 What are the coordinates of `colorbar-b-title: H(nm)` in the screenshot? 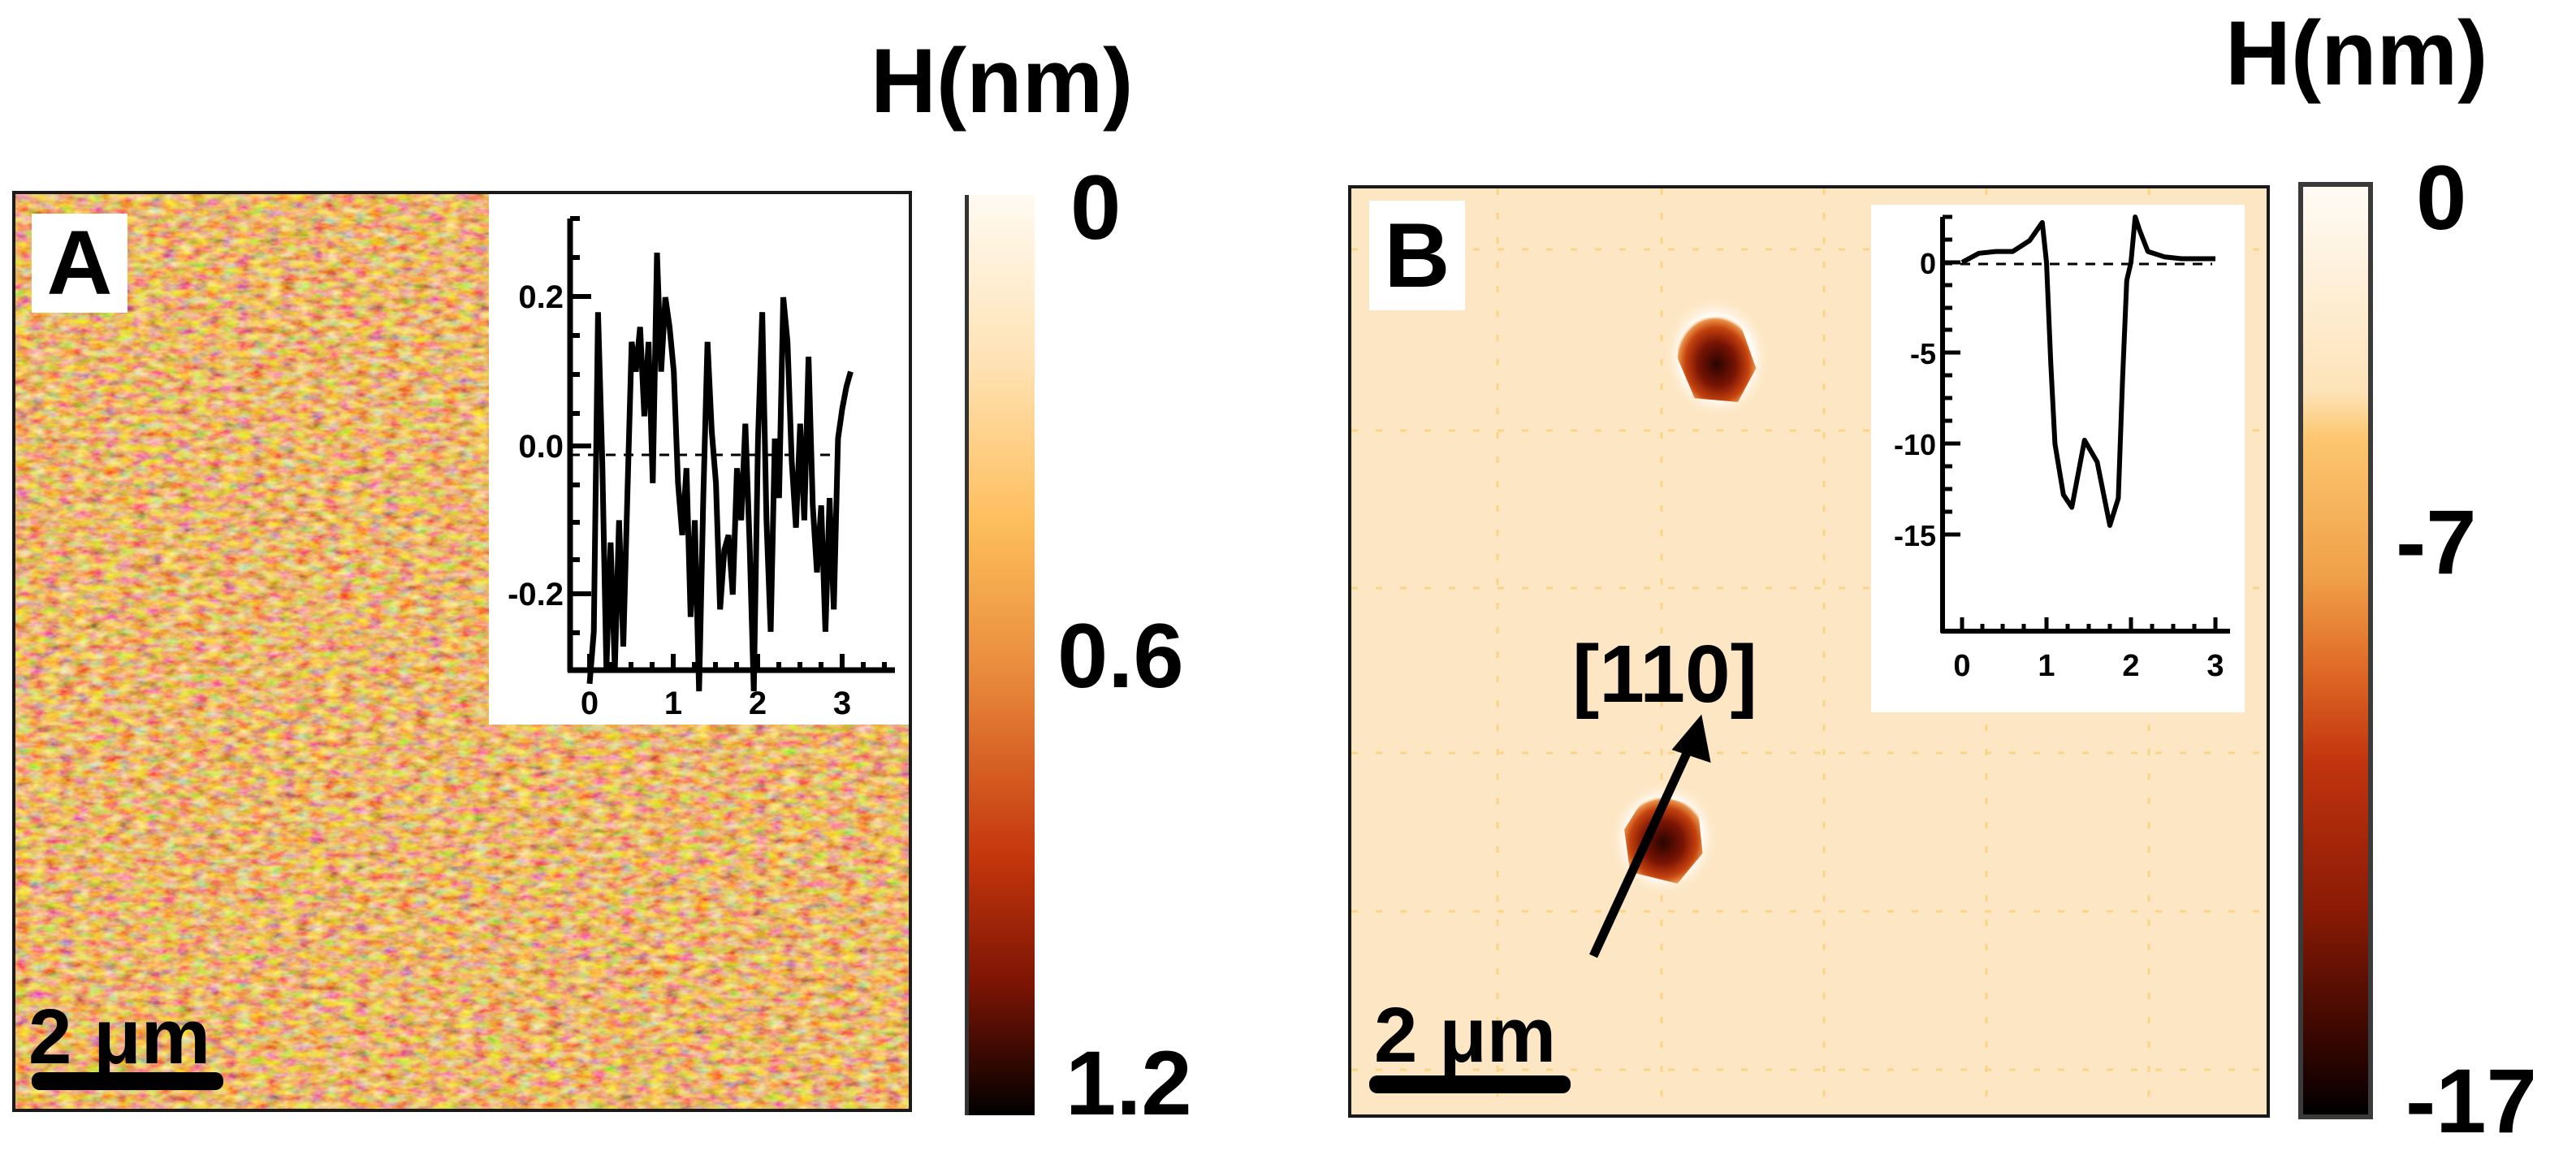 It's located at (2356, 53).